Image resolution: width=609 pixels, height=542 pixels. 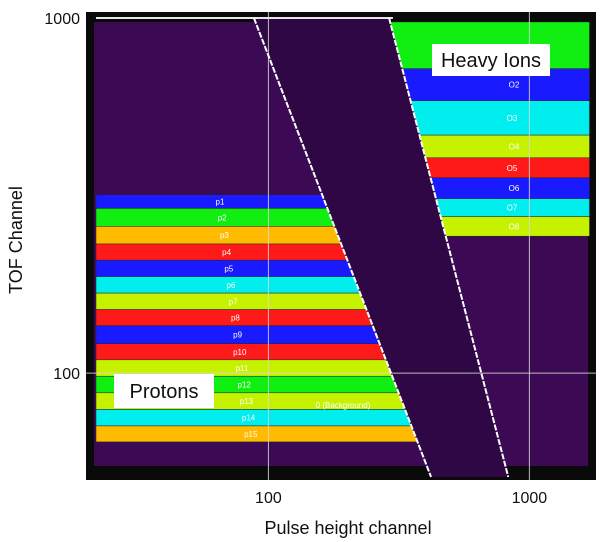 What do you see at coordinates (514, 226) in the screenshot?
I see `heavy-ion-band-label-O8: O8` at bounding box center [514, 226].